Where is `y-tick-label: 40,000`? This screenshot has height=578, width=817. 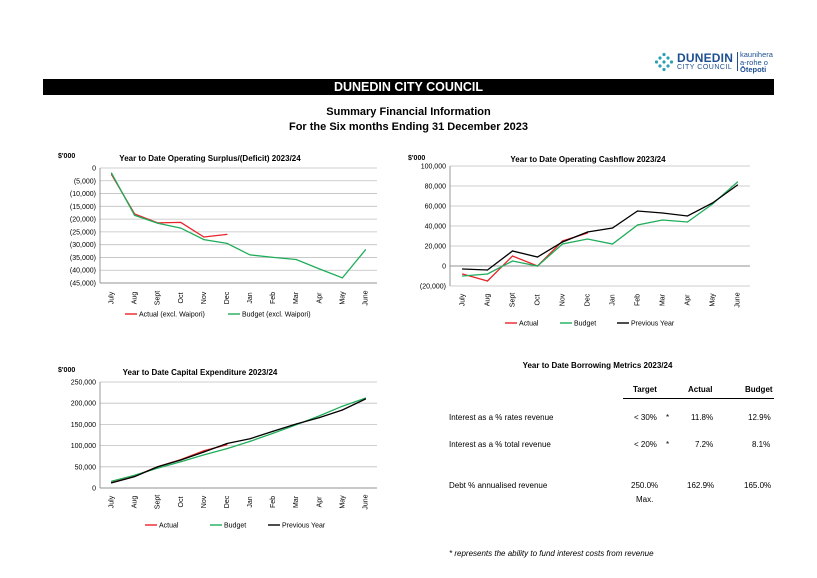
y-tick-label: 40,000 is located at coordinates (436, 227).